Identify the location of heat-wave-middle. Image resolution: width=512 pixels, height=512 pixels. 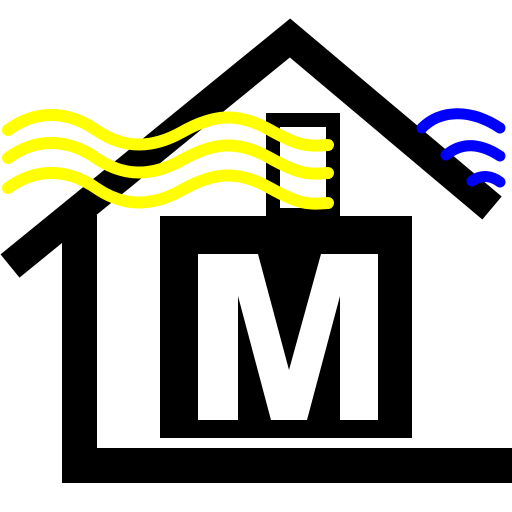
(168, 158).